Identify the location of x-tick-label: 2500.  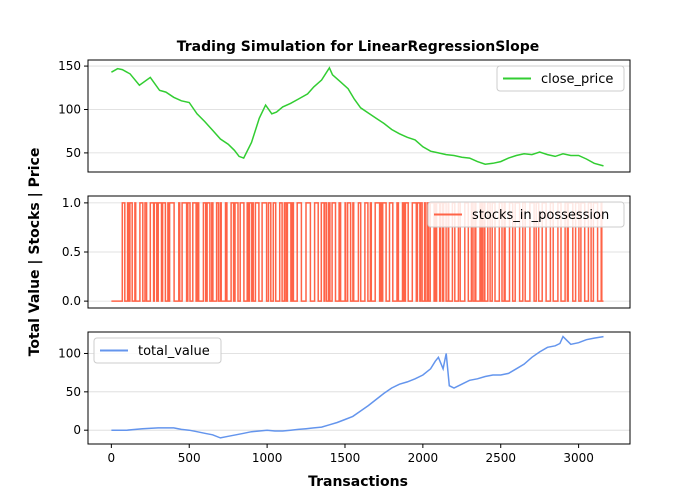
(500, 458).